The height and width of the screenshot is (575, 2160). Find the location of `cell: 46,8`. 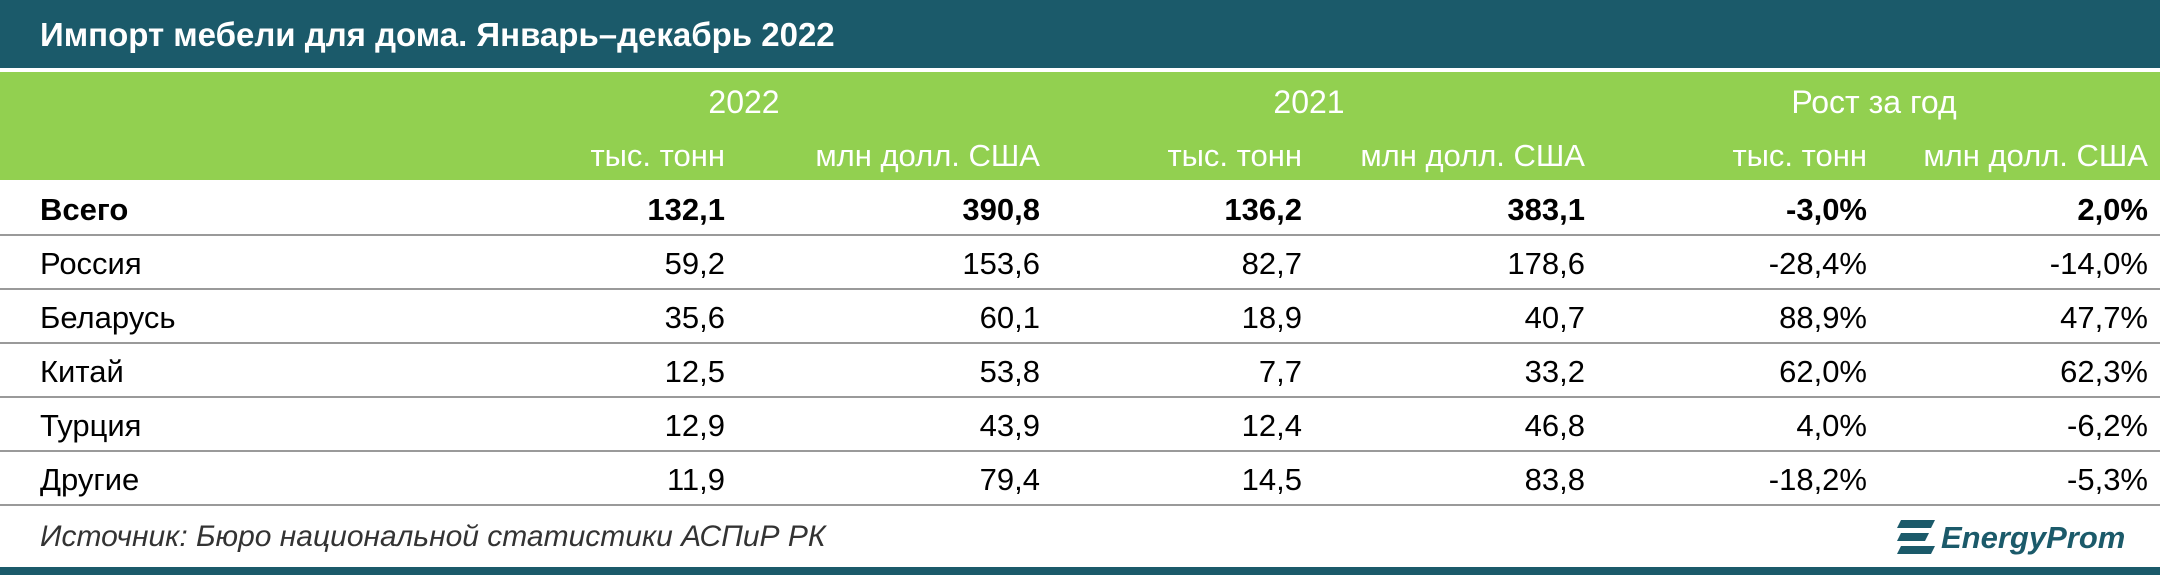

cell: 46,8 is located at coordinates (1554, 425).